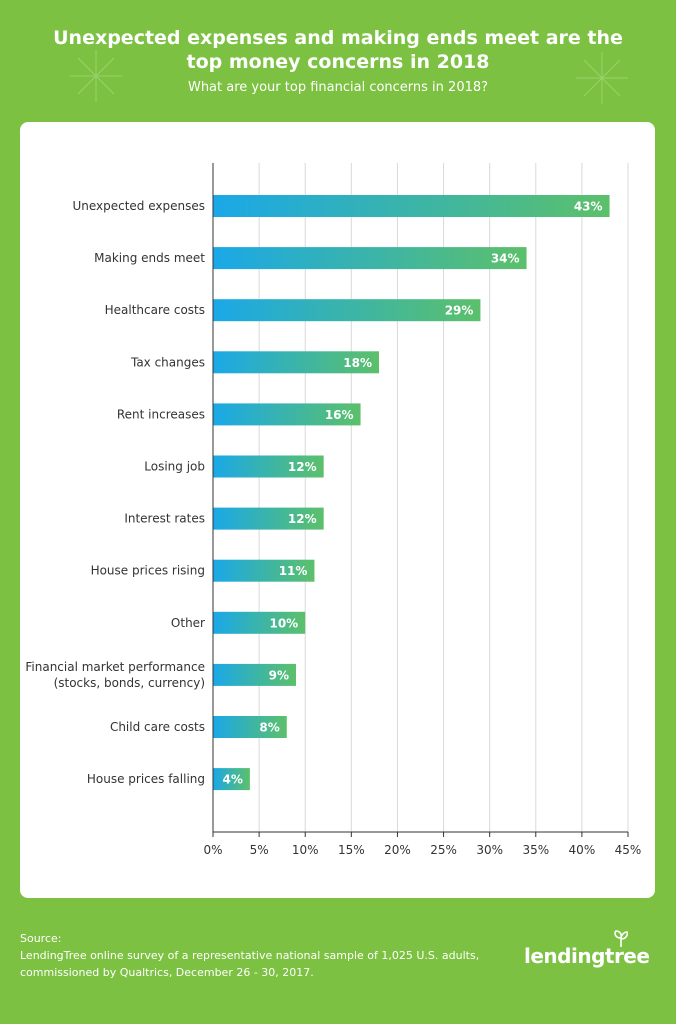  I want to click on x-tick-label: 10%, so click(305, 850).